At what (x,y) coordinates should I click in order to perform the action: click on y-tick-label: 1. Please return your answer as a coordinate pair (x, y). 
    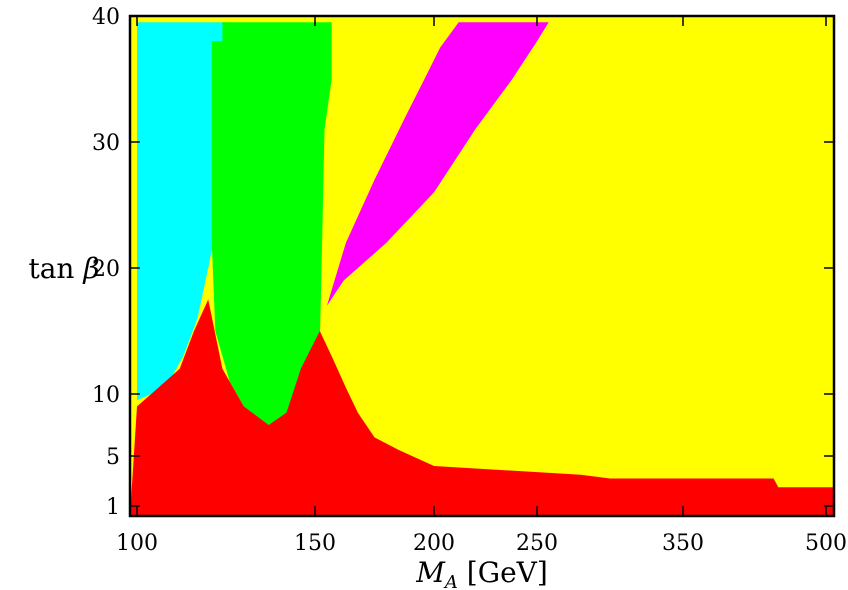
    Looking at the image, I should click on (113, 507).